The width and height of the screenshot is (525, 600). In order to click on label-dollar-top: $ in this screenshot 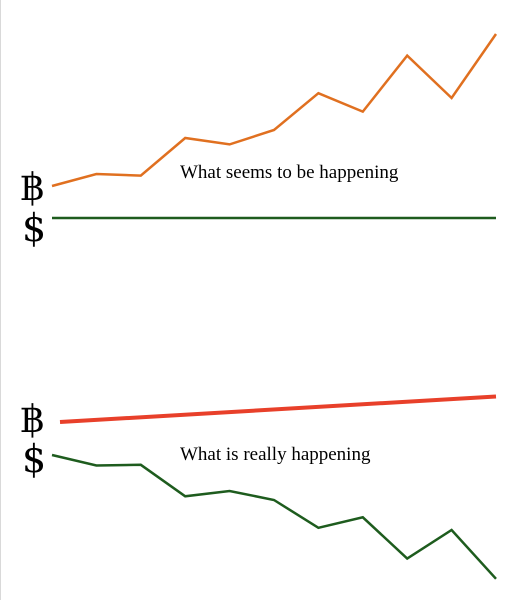, I will do `click(34, 228)`.